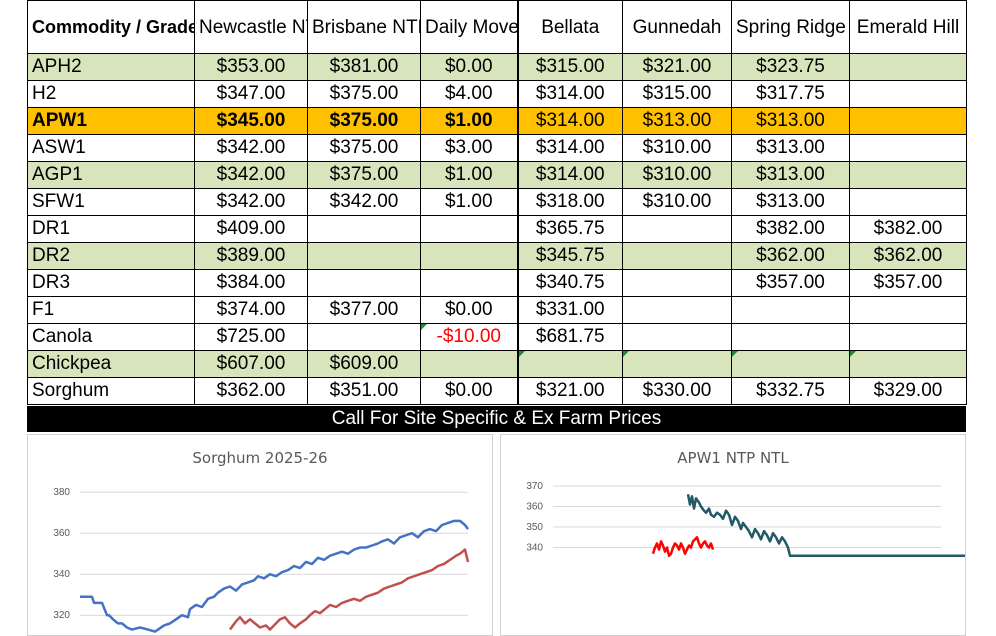 The width and height of the screenshot is (996, 636). I want to click on table-row: Canola $725.00 -$10.00 $681.75, so click(497, 337).